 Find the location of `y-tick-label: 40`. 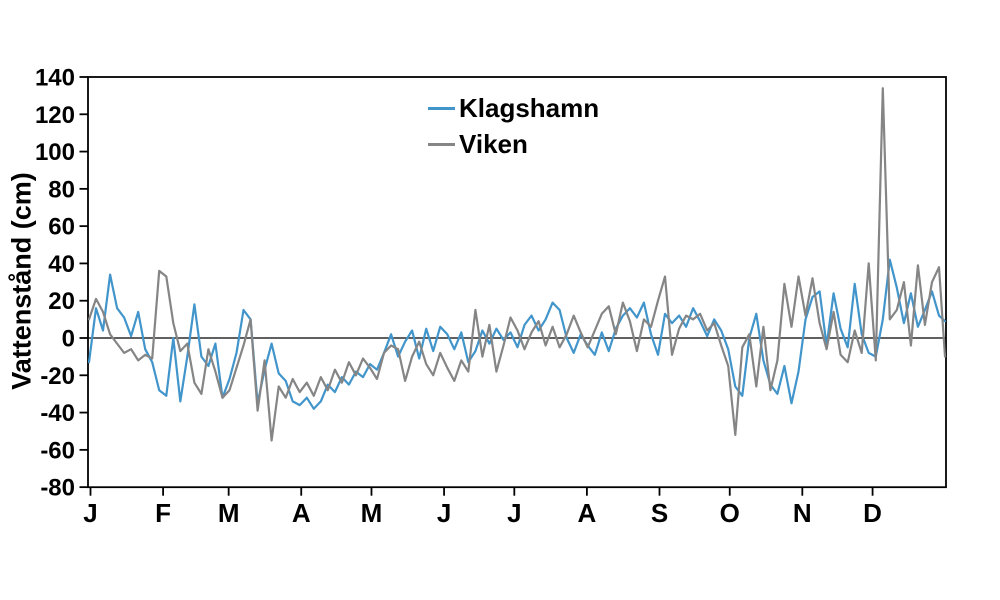

y-tick-label: 40 is located at coordinates (61, 264).